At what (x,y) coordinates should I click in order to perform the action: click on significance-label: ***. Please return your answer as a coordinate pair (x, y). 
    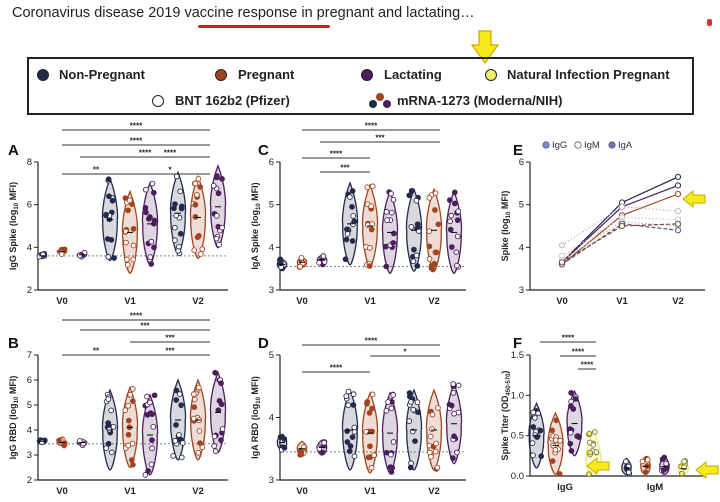
    Looking at the image, I should click on (345, 168).